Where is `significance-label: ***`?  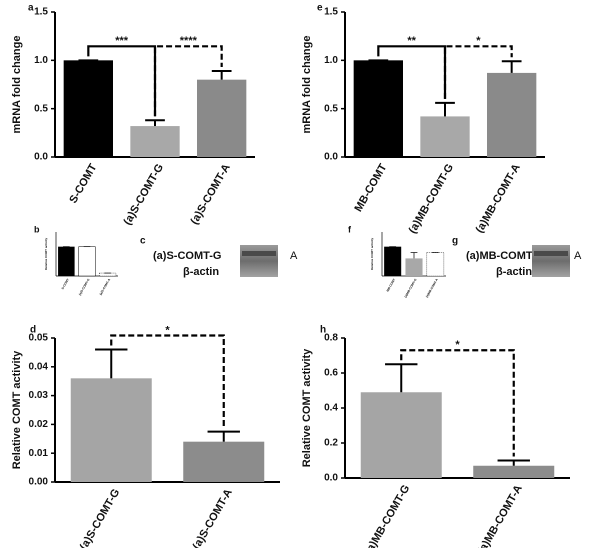 significance-label: *** is located at coordinates (122, 41).